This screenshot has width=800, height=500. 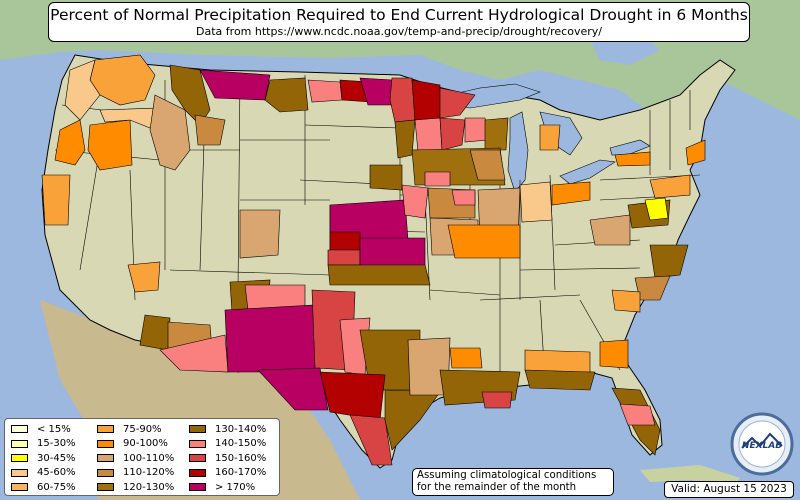 I want to click on region-oh-orange, so click(x=571, y=193).